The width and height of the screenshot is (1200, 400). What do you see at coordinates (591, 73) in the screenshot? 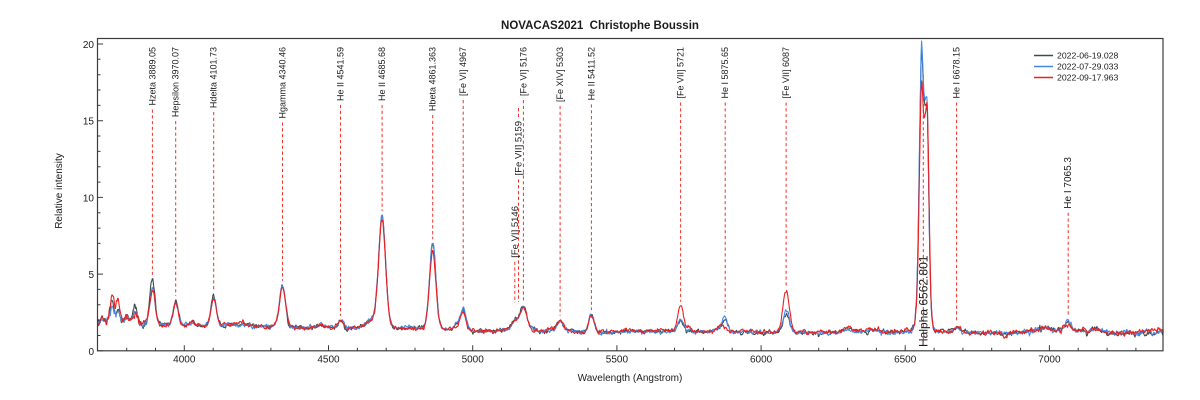
I see `svg-text: He II 5411.52` at bounding box center [591, 73].